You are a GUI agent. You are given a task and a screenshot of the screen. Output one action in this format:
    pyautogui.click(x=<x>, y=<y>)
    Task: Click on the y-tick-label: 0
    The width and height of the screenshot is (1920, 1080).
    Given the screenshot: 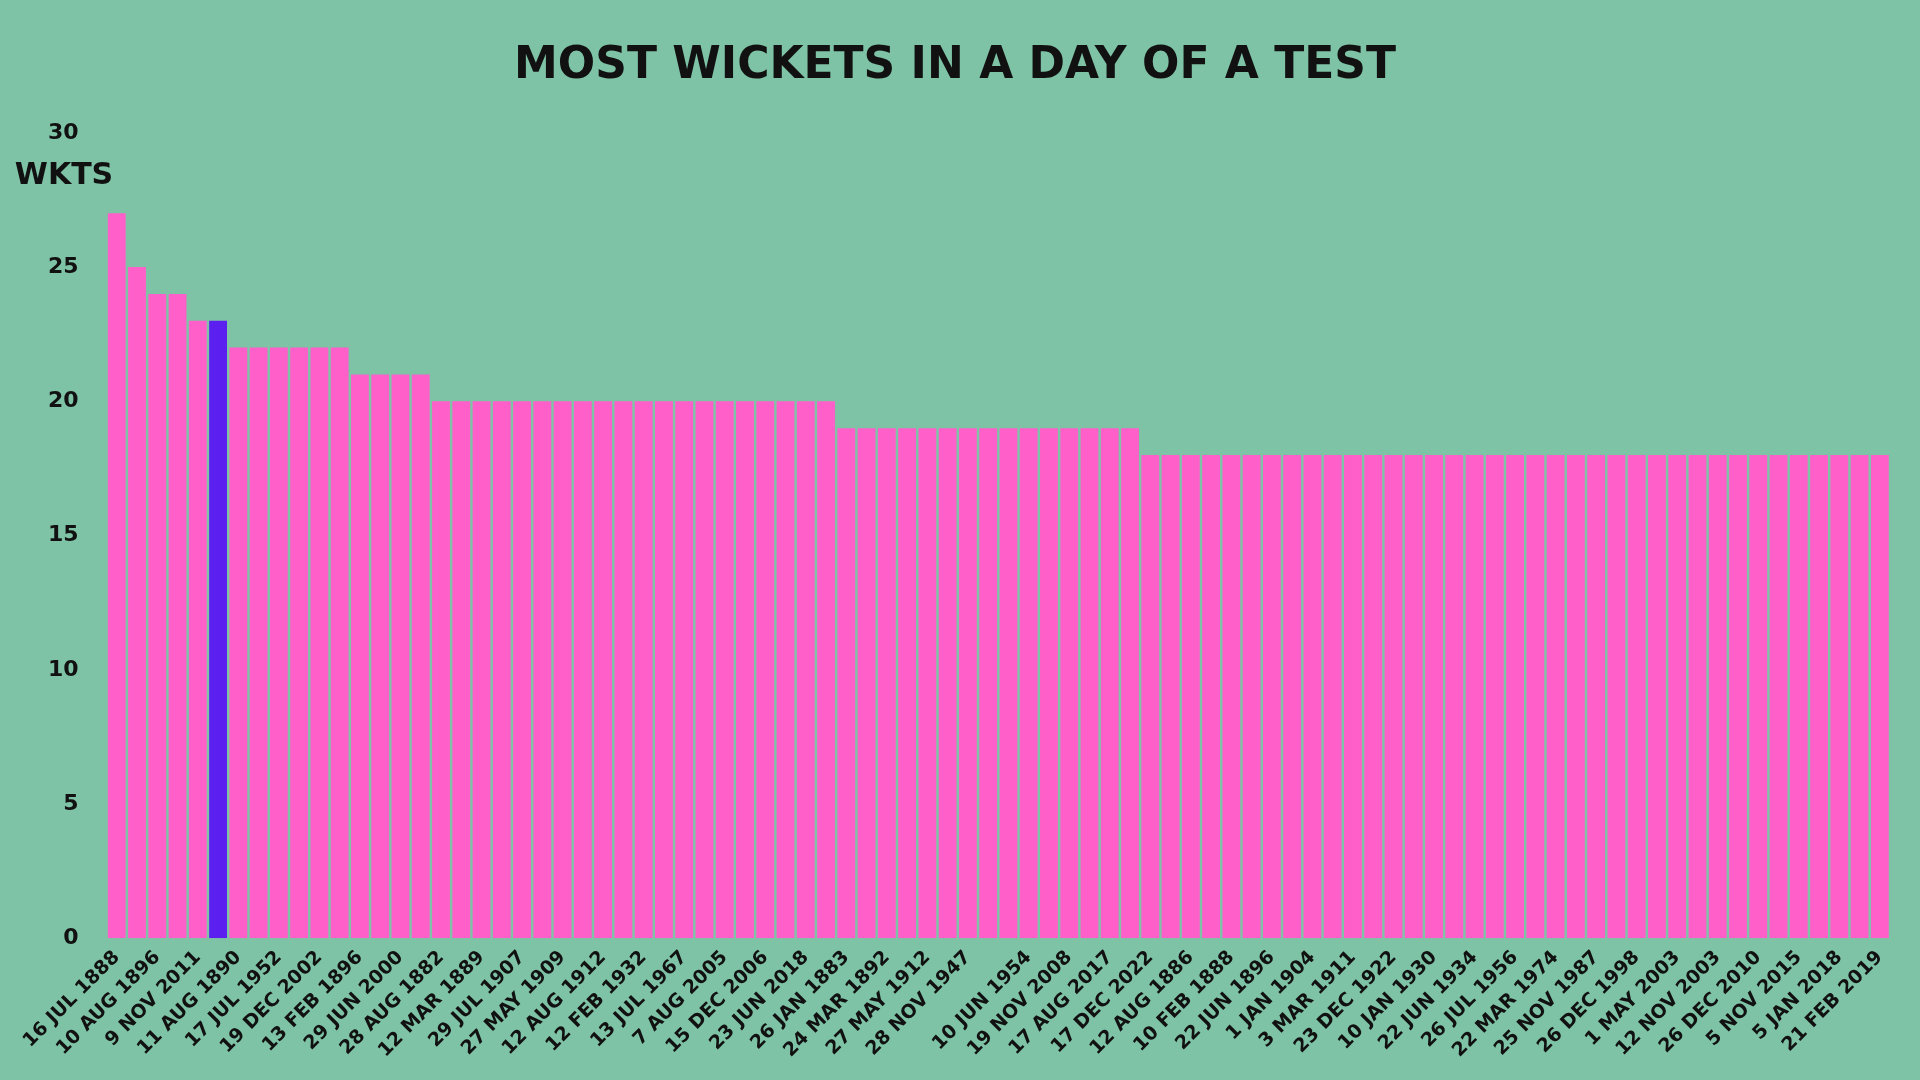 What is the action you would take?
    pyautogui.click(x=71, y=937)
    